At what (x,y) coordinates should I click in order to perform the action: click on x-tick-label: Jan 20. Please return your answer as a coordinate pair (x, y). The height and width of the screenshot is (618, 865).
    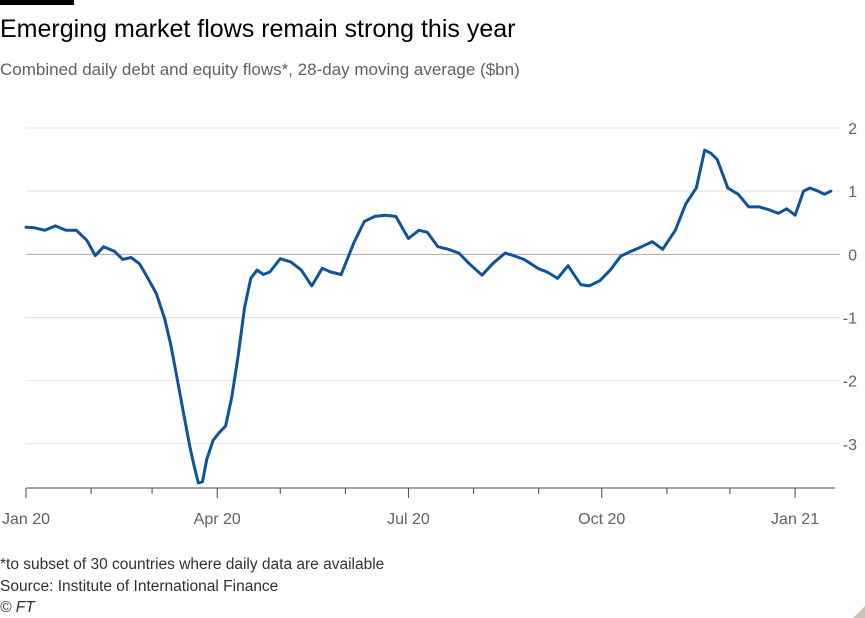
    Looking at the image, I should click on (26, 519).